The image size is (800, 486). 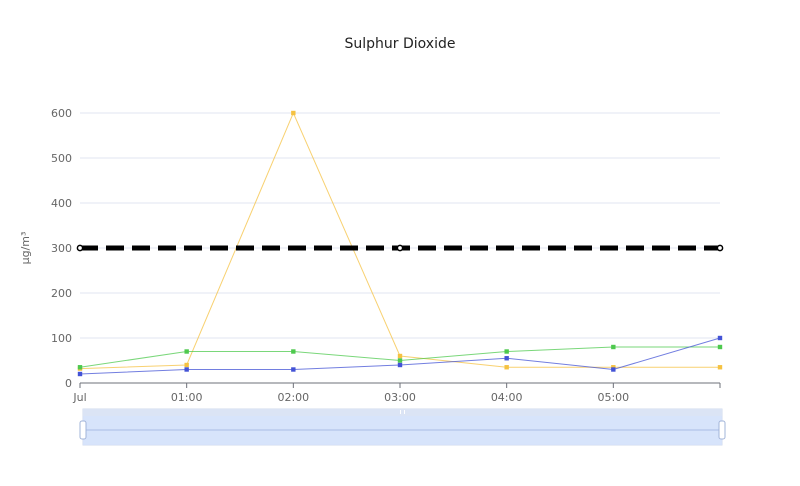 What do you see at coordinates (400, 44) in the screenshot?
I see `chart-title: Sulphur Dioxide` at bounding box center [400, 44].